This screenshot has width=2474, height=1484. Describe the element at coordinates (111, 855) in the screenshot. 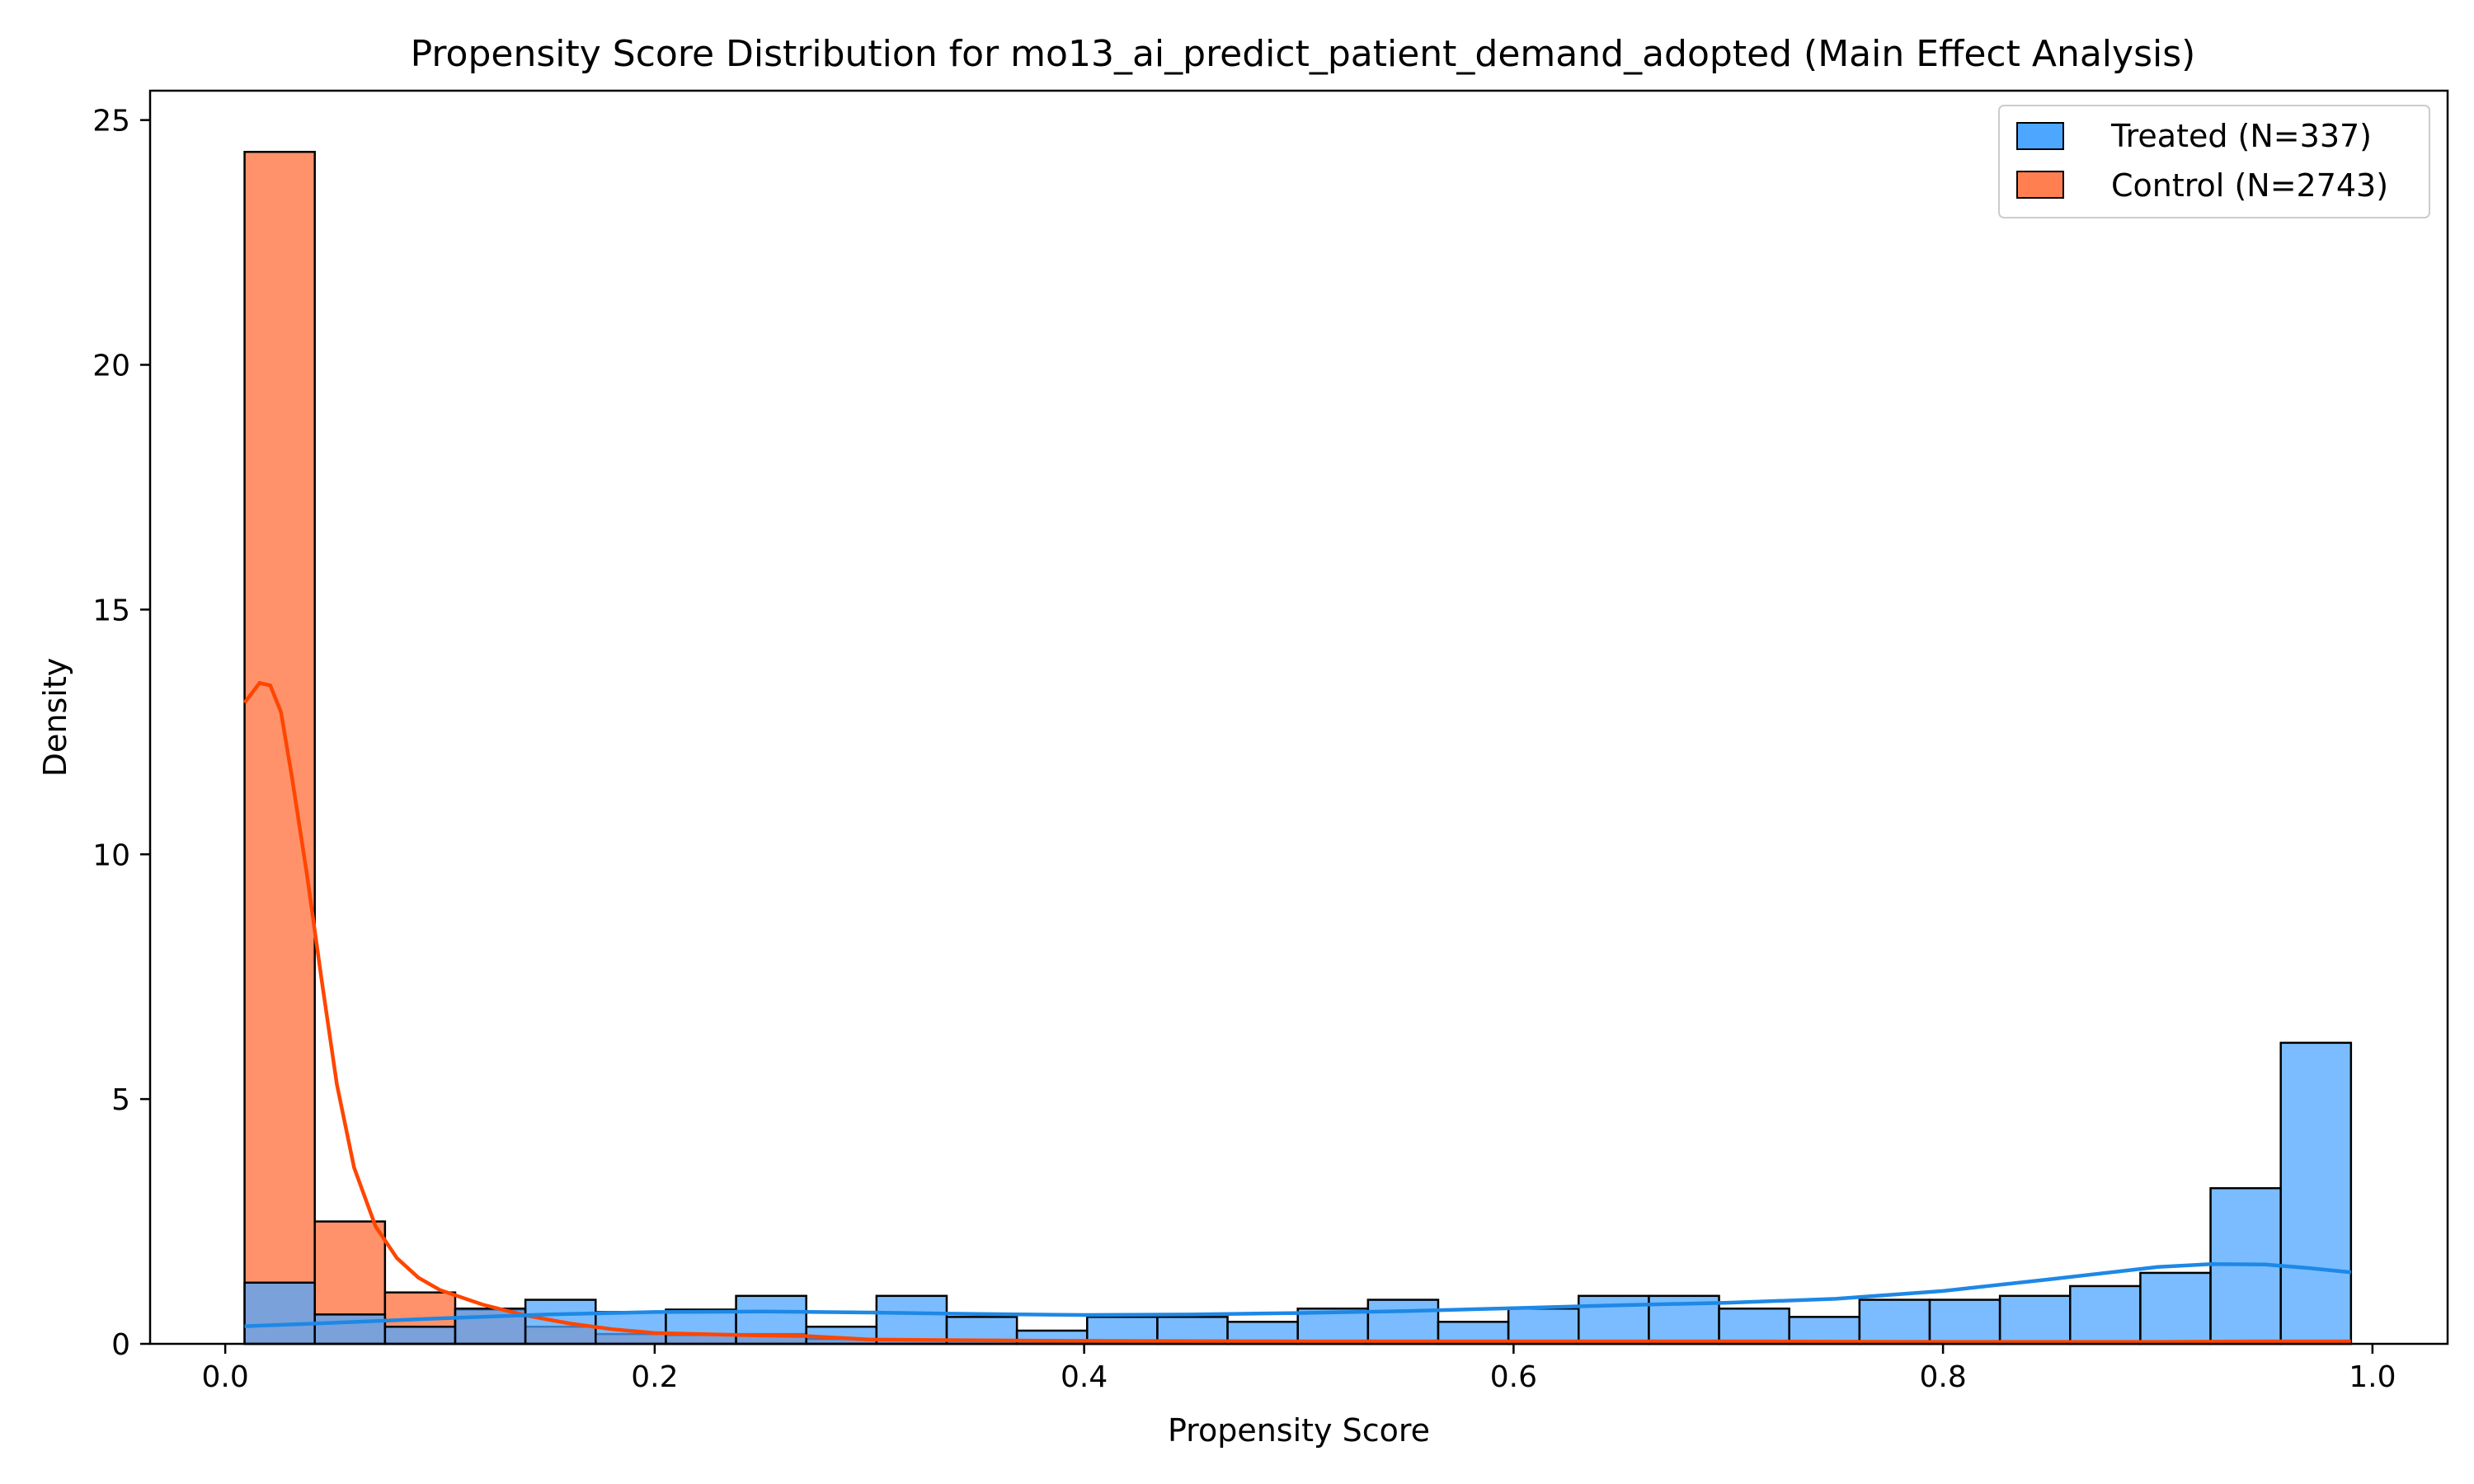

I see `y-tick-label: 10` at that location.